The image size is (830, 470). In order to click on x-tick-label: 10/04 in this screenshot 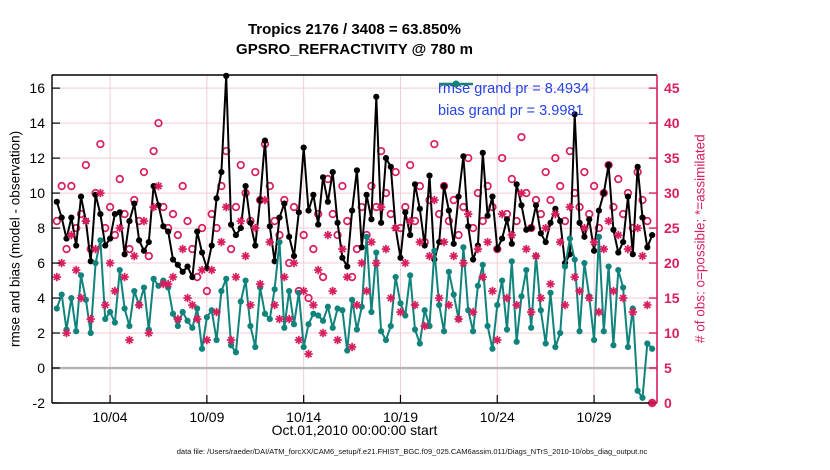, I will do `click(110, 417)`.